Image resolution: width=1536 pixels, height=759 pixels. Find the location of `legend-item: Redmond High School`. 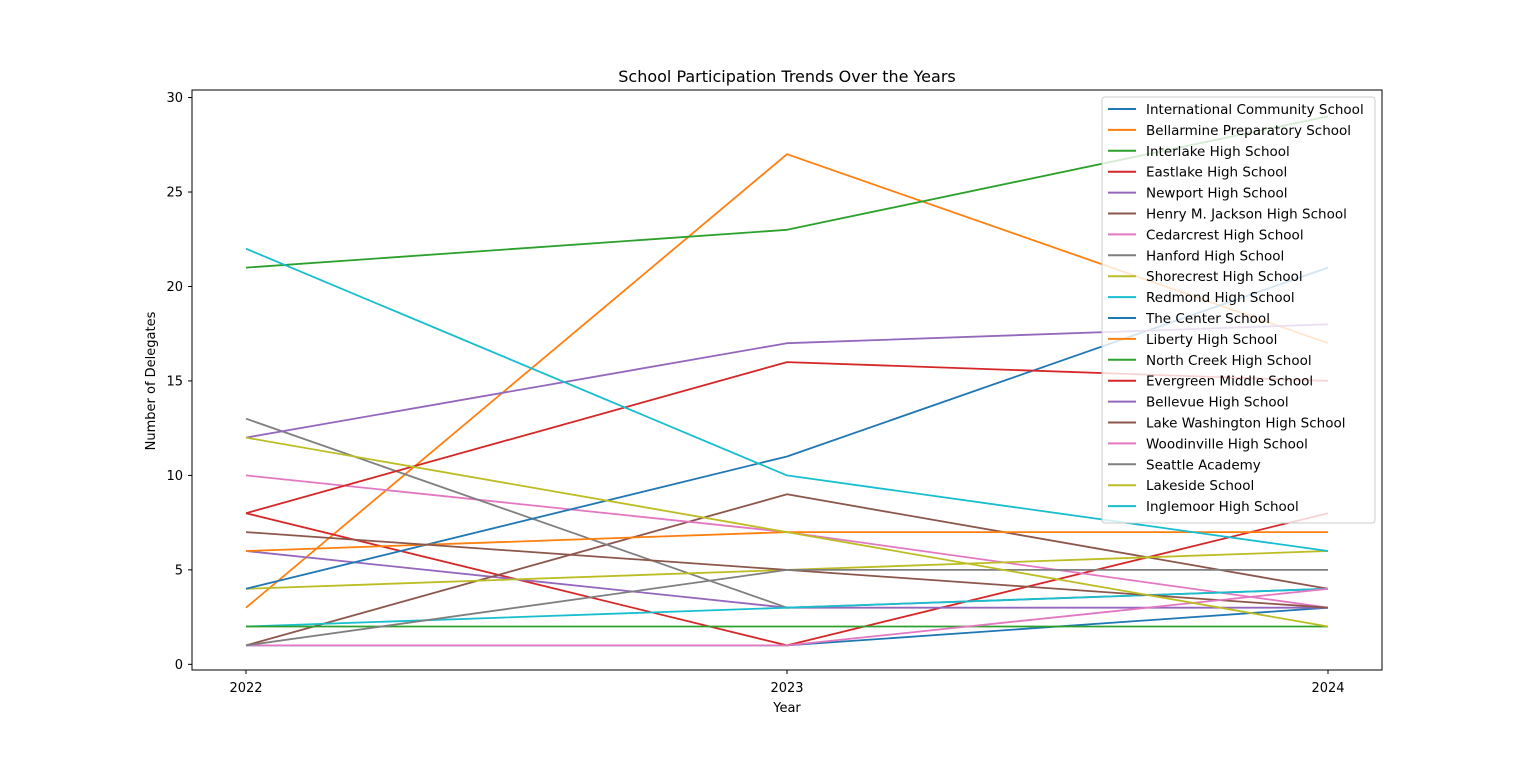

legend-item: Redmond High School is located at coordinates (1201, 298).